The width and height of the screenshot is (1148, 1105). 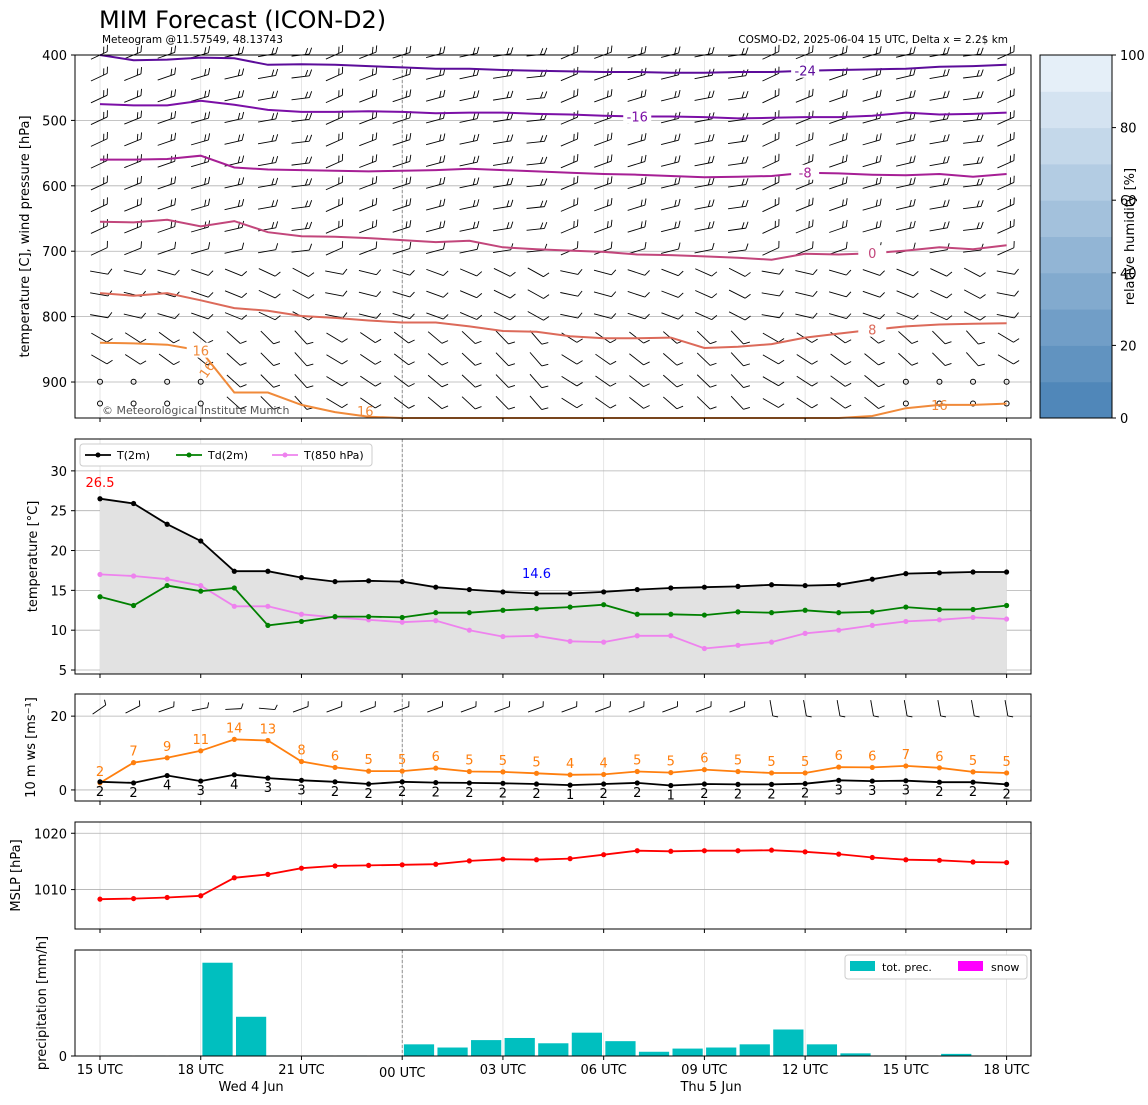 I want to click on data-point-t-850-hpa-, so click(x=503, y=636).